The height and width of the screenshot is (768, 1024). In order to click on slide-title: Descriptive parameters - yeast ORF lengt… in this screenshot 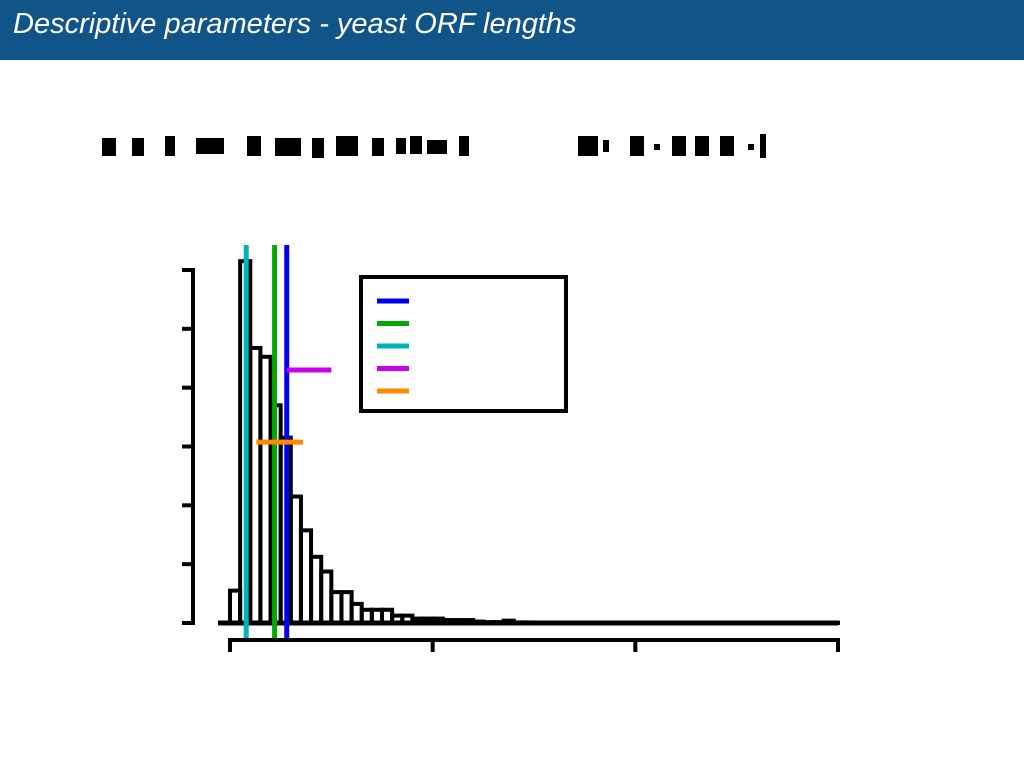, I will do `click(295, 24)`.